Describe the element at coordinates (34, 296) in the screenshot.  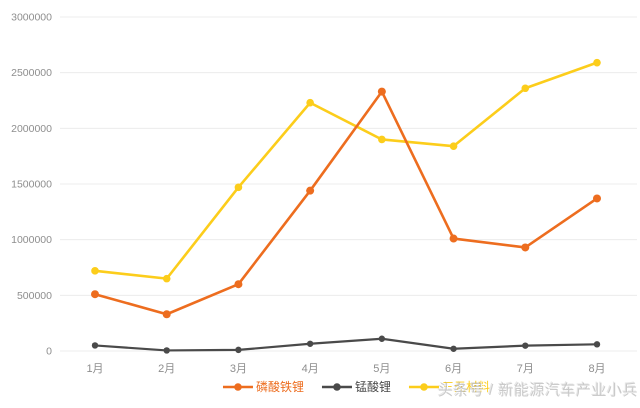
I see `y-tick-label: 500000` at that location.